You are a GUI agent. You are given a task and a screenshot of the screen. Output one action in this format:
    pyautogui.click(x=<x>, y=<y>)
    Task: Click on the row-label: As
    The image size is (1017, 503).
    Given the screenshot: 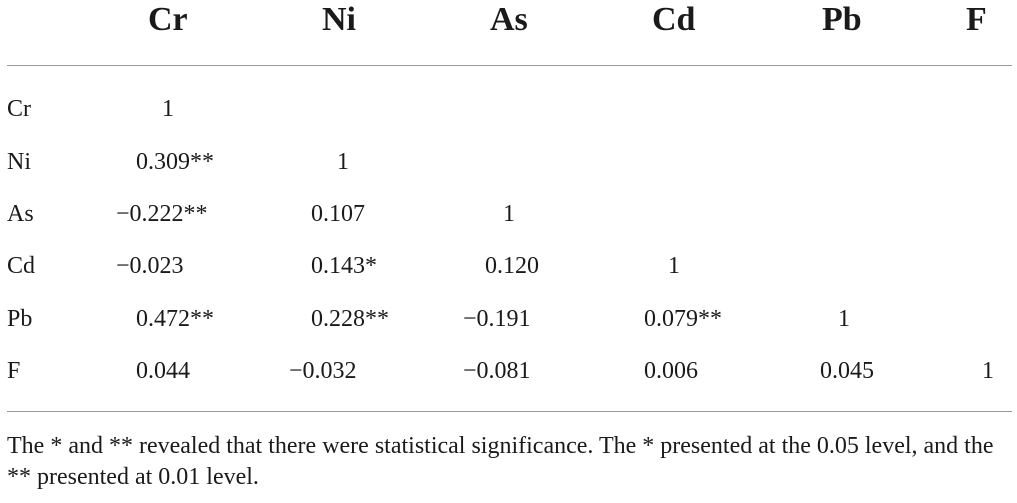 What is the action you would take?
    pyautogui.click(x=20, y=214)
    